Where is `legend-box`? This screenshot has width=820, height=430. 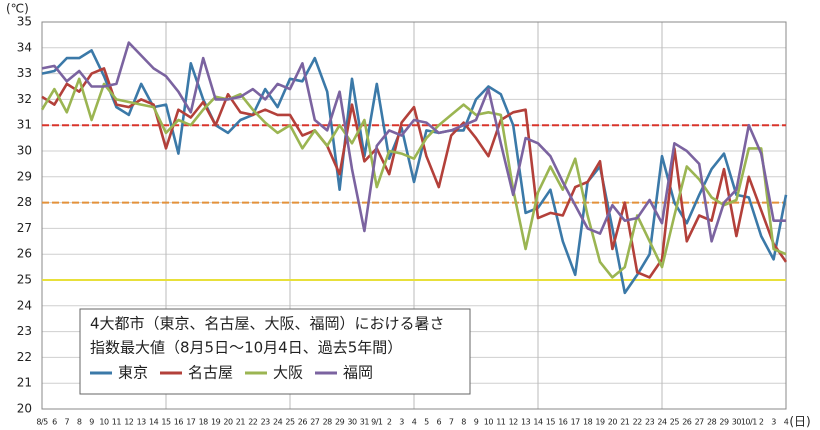
legend-box is located at coordinates (275, 351).